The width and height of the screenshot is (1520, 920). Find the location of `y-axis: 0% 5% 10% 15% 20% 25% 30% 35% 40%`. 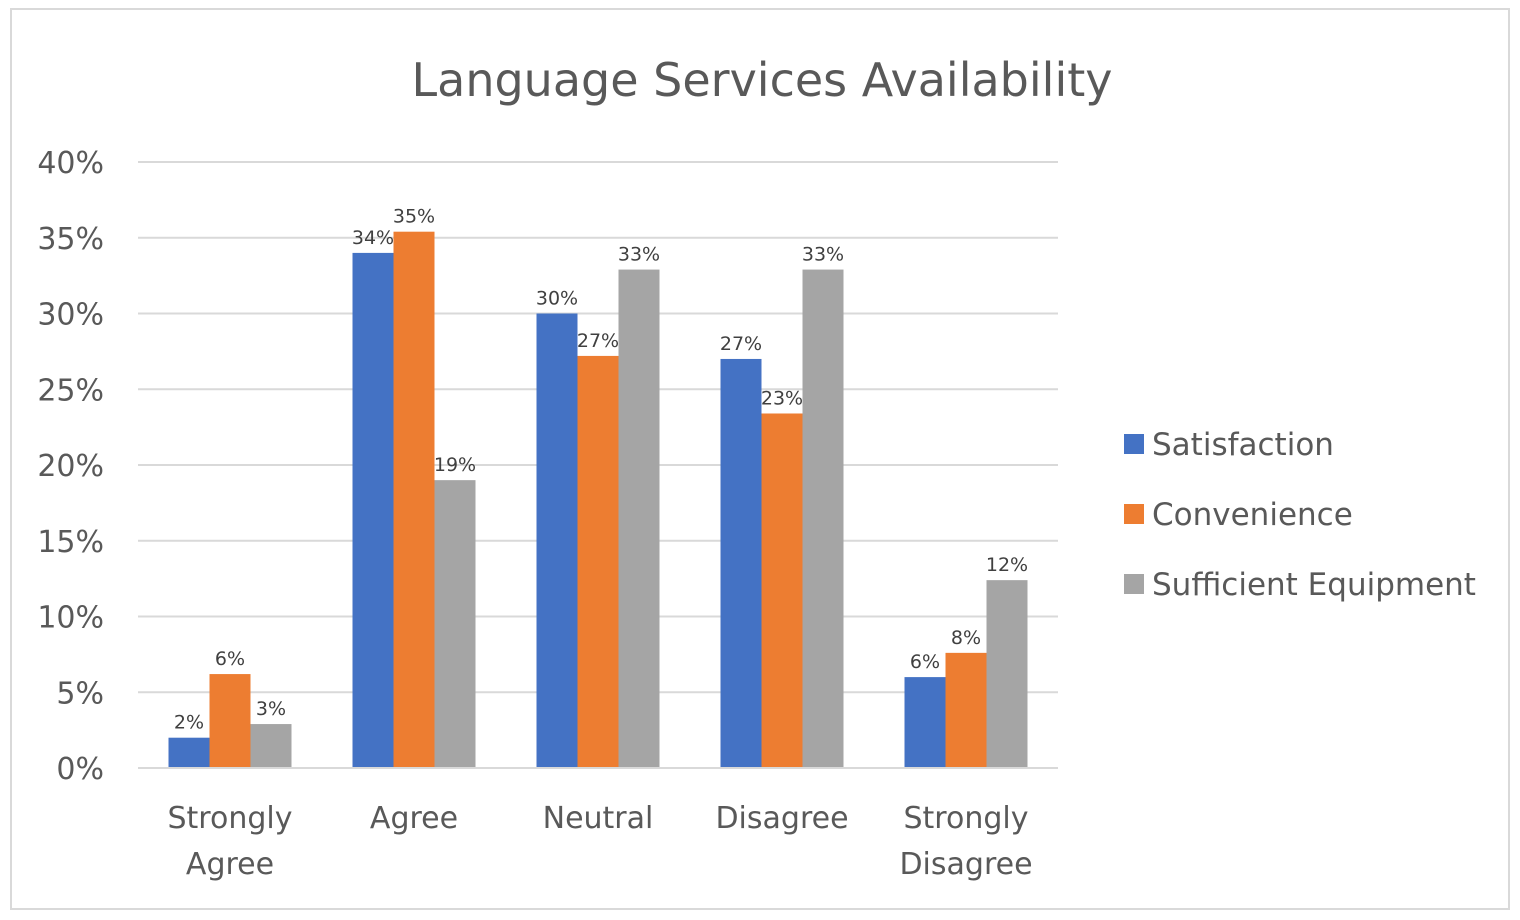

y-axis: 0% 5% 10% 15% 20% 25% 30% 35% 40% is located at coordinates (70, 466).